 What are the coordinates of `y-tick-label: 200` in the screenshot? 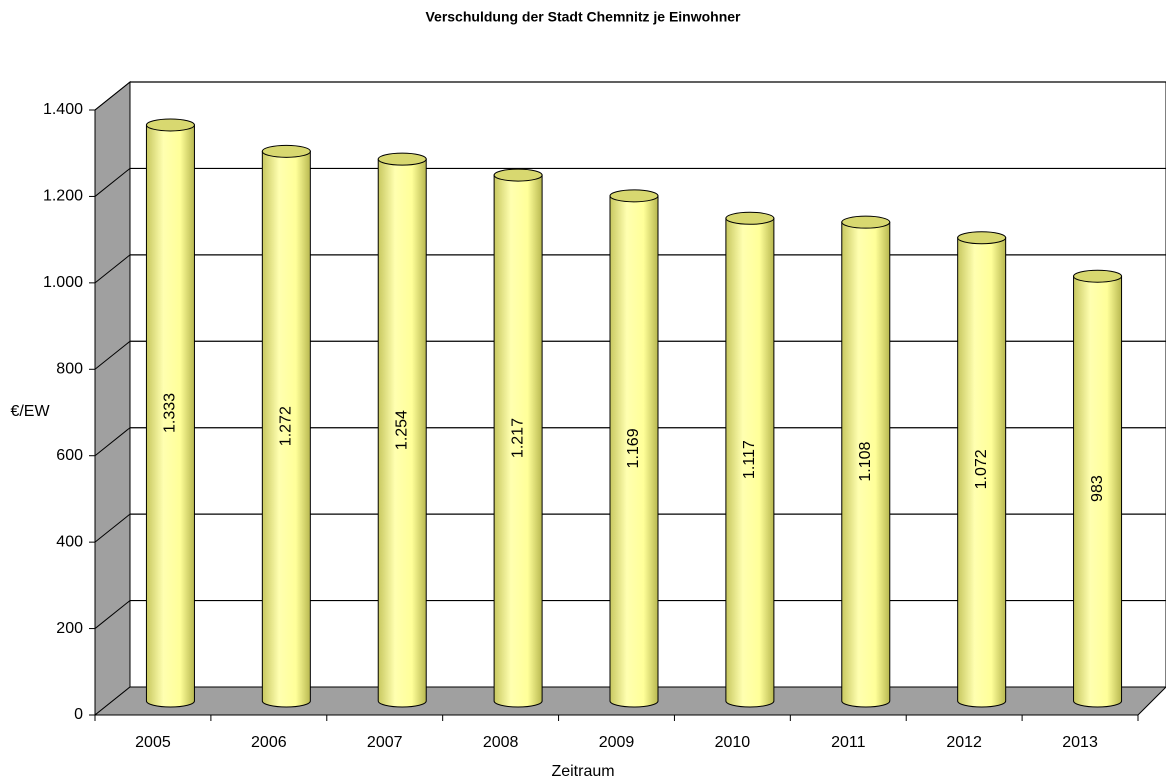 It's located at (69, 628).